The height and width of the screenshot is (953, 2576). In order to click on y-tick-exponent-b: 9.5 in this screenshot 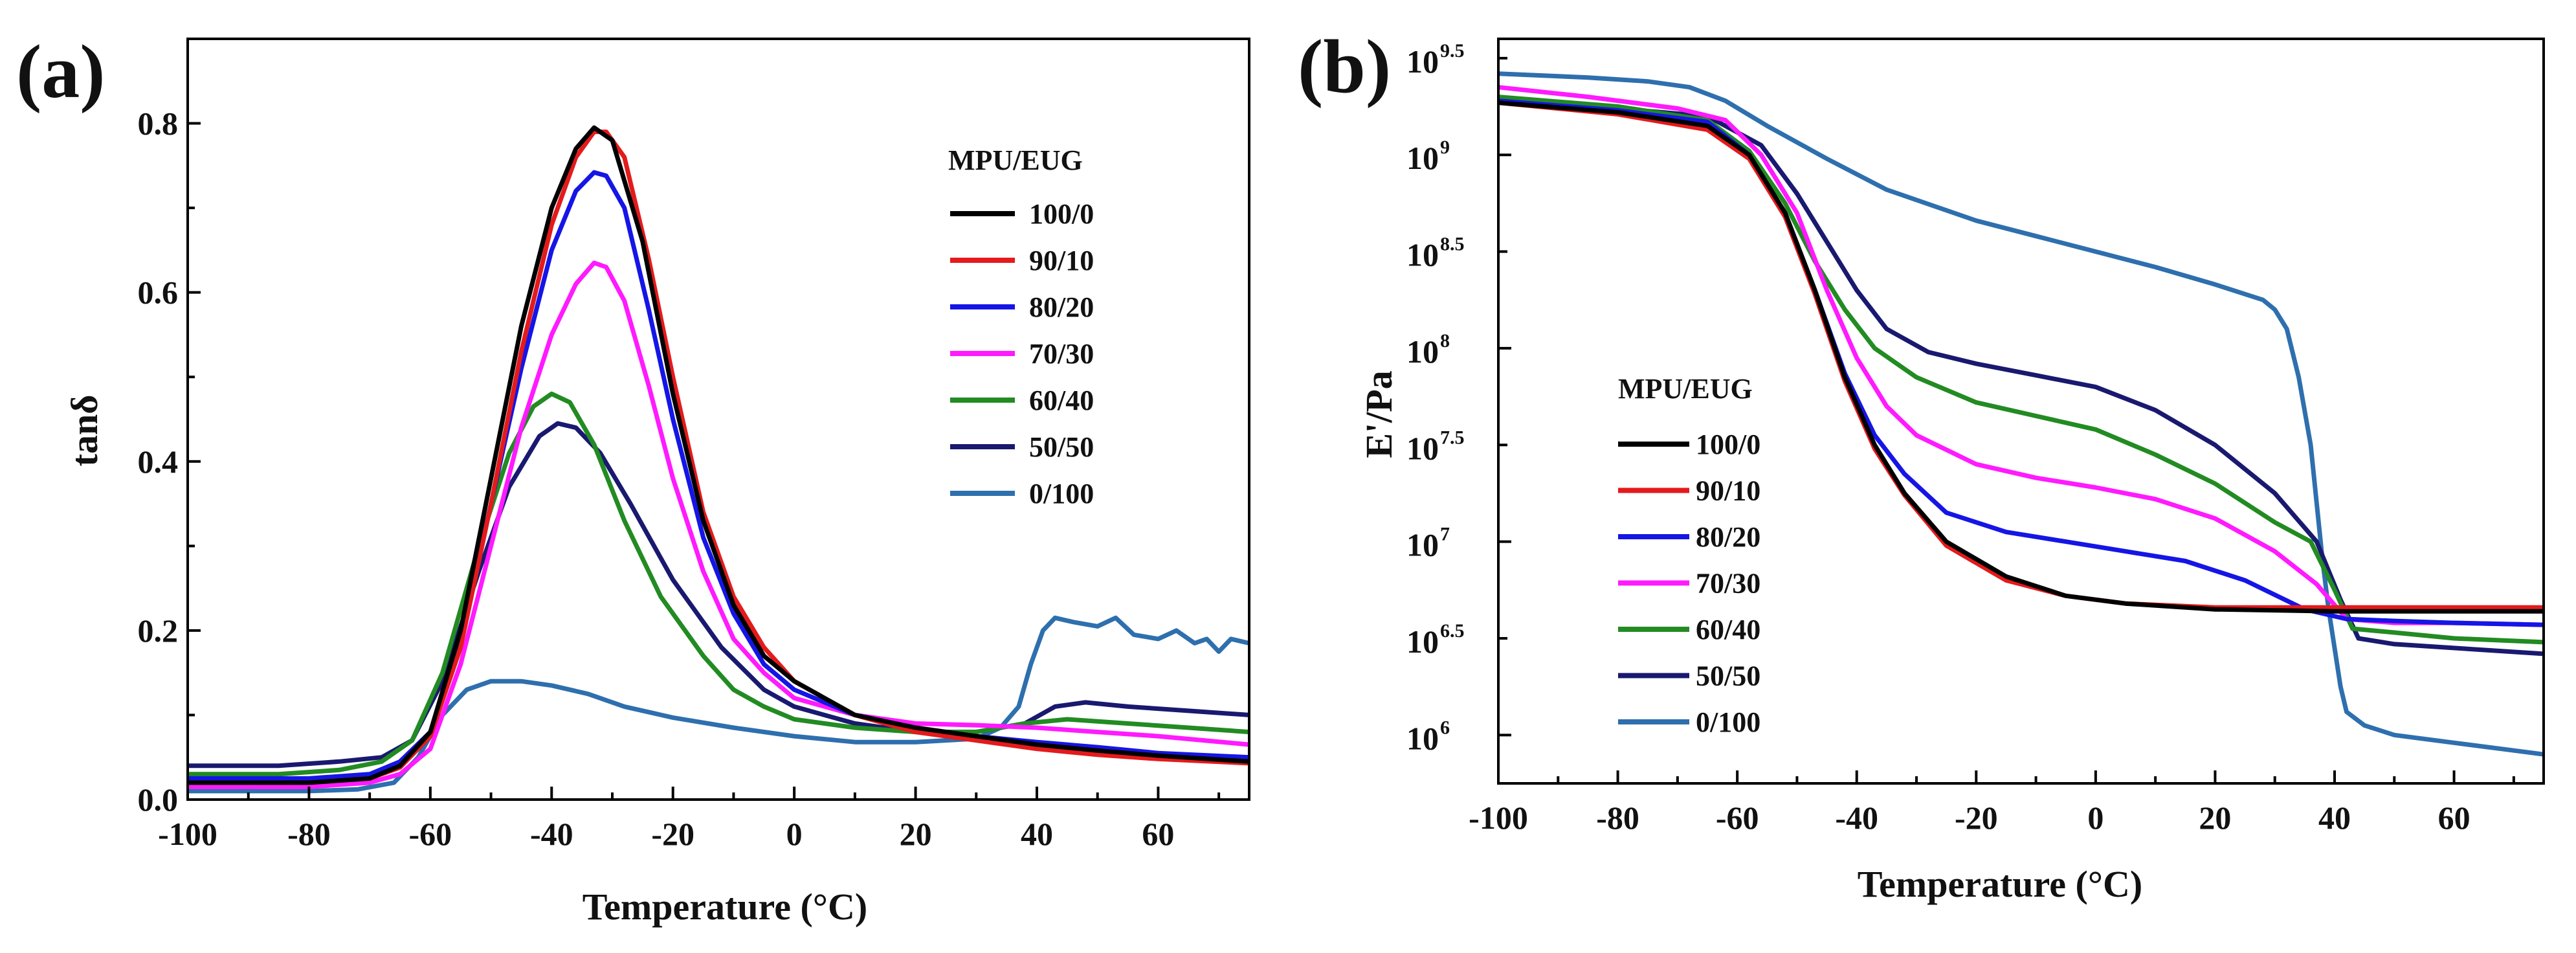, I will do `click(1452, 51)`.